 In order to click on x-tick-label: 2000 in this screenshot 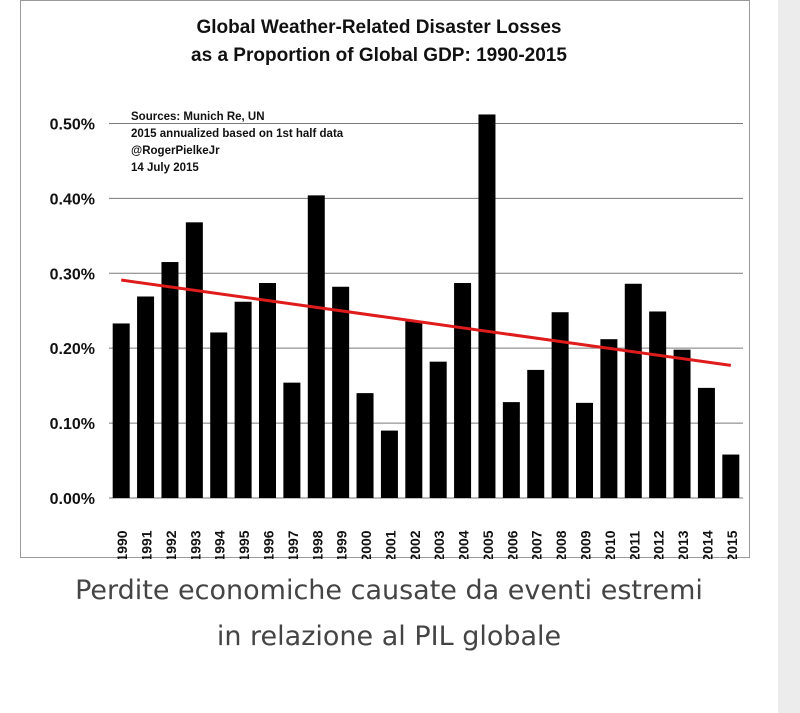, I will do `click(366, 544)`.